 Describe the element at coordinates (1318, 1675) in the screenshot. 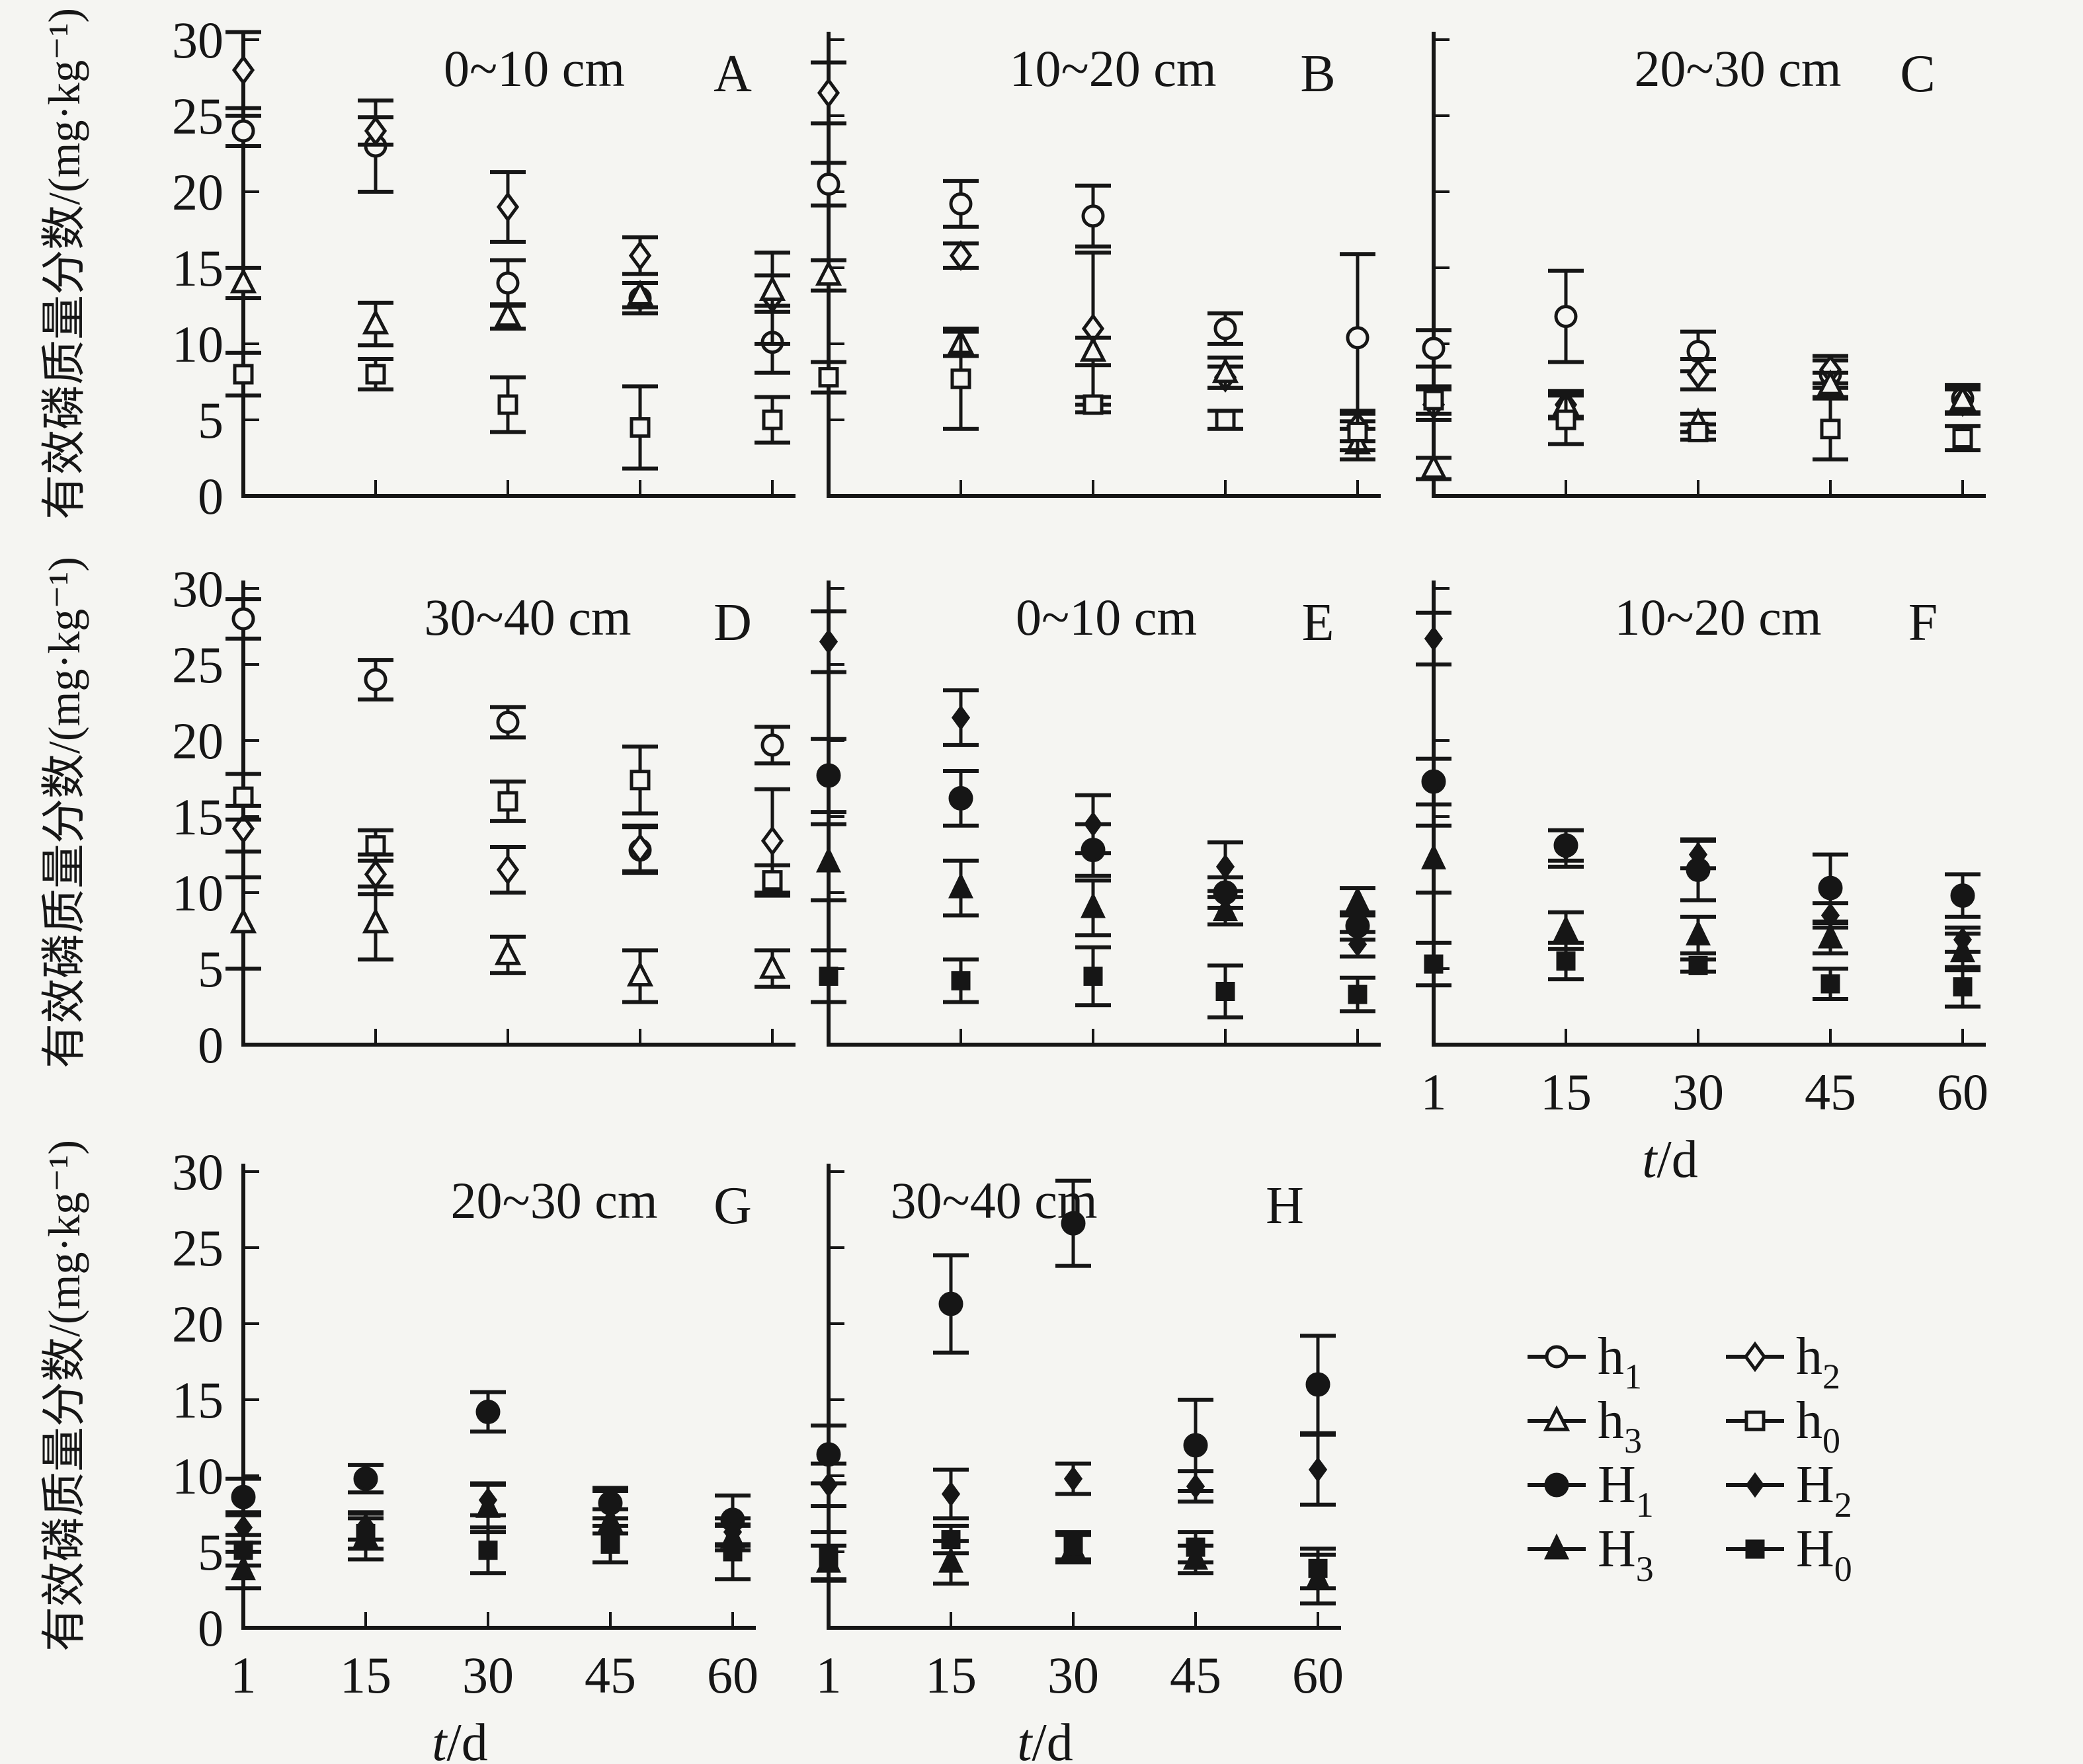

I see `x-tick-label: 60` at that location.